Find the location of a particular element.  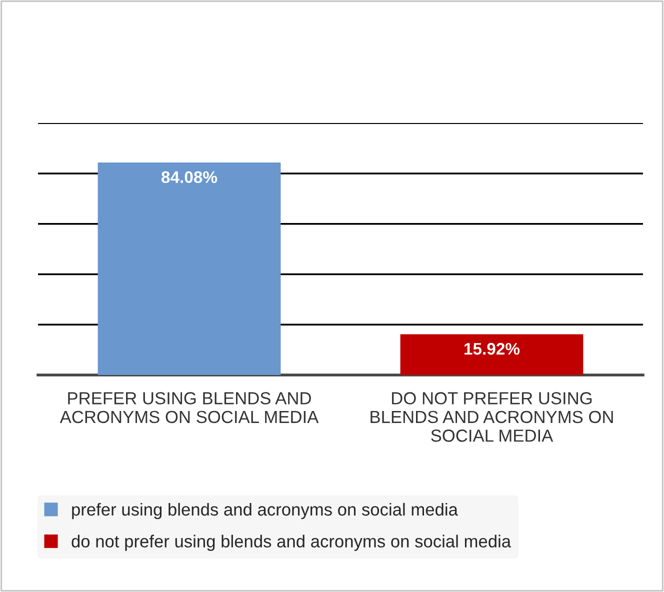

data-label: 15.92% is located at coordinates (492, 348).